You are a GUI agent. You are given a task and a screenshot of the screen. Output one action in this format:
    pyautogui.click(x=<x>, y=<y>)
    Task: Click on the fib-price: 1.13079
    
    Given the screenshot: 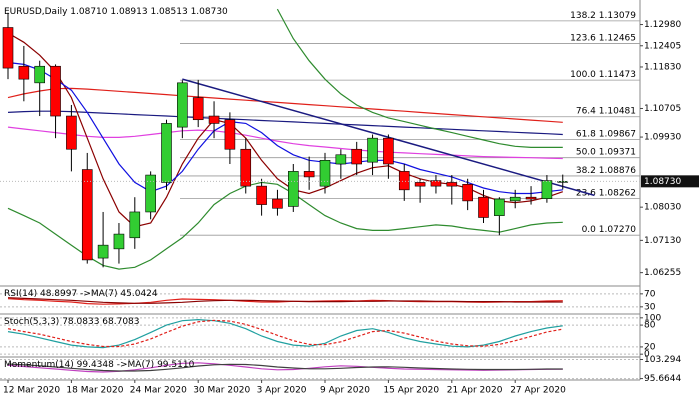 What is the action you would take?
    pyautogui.click(x=617, y=15)
    